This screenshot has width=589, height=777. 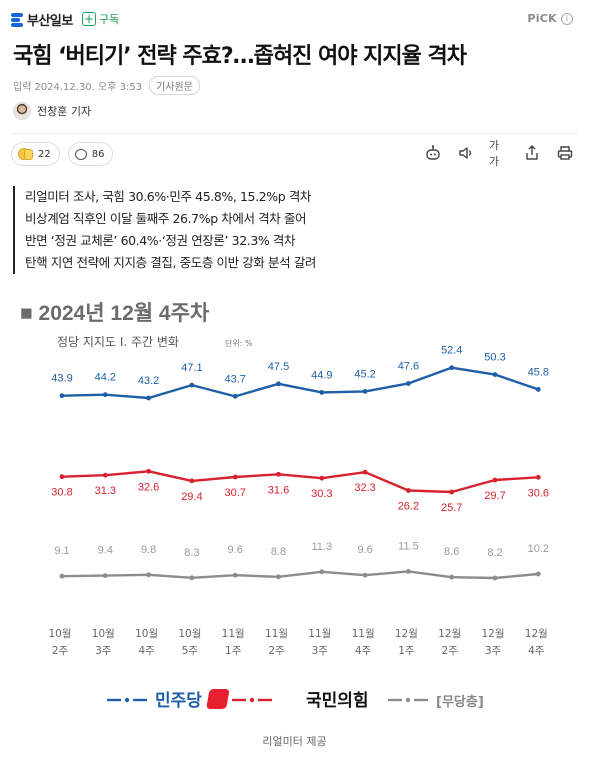 I want to click on top-bar: 부산일보 + 구독 PiCK i, so click(x=294, y=18).